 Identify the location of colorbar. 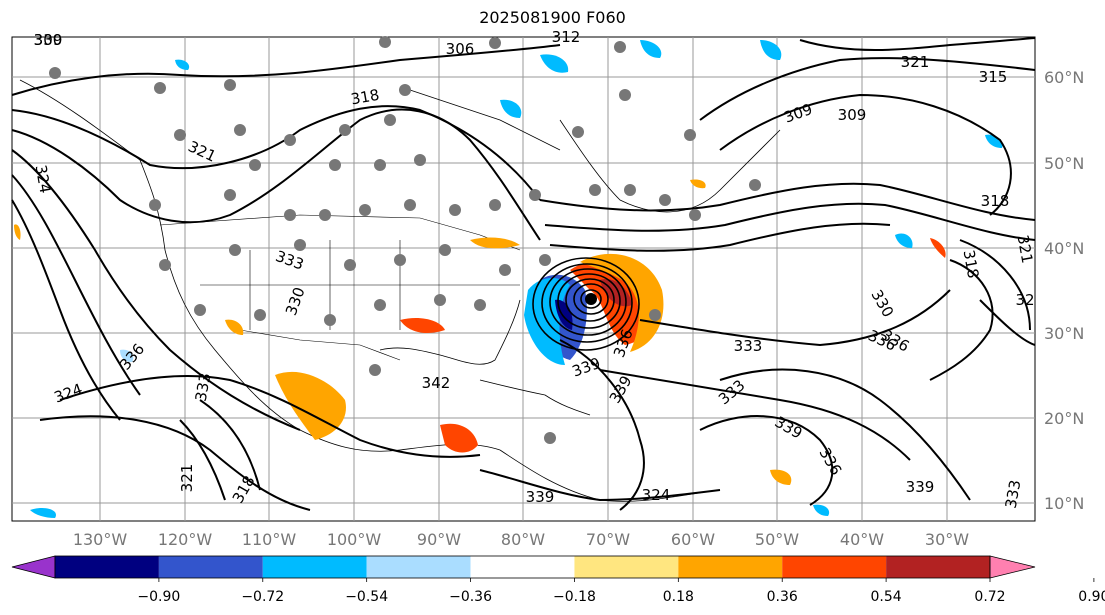
(523, 567).